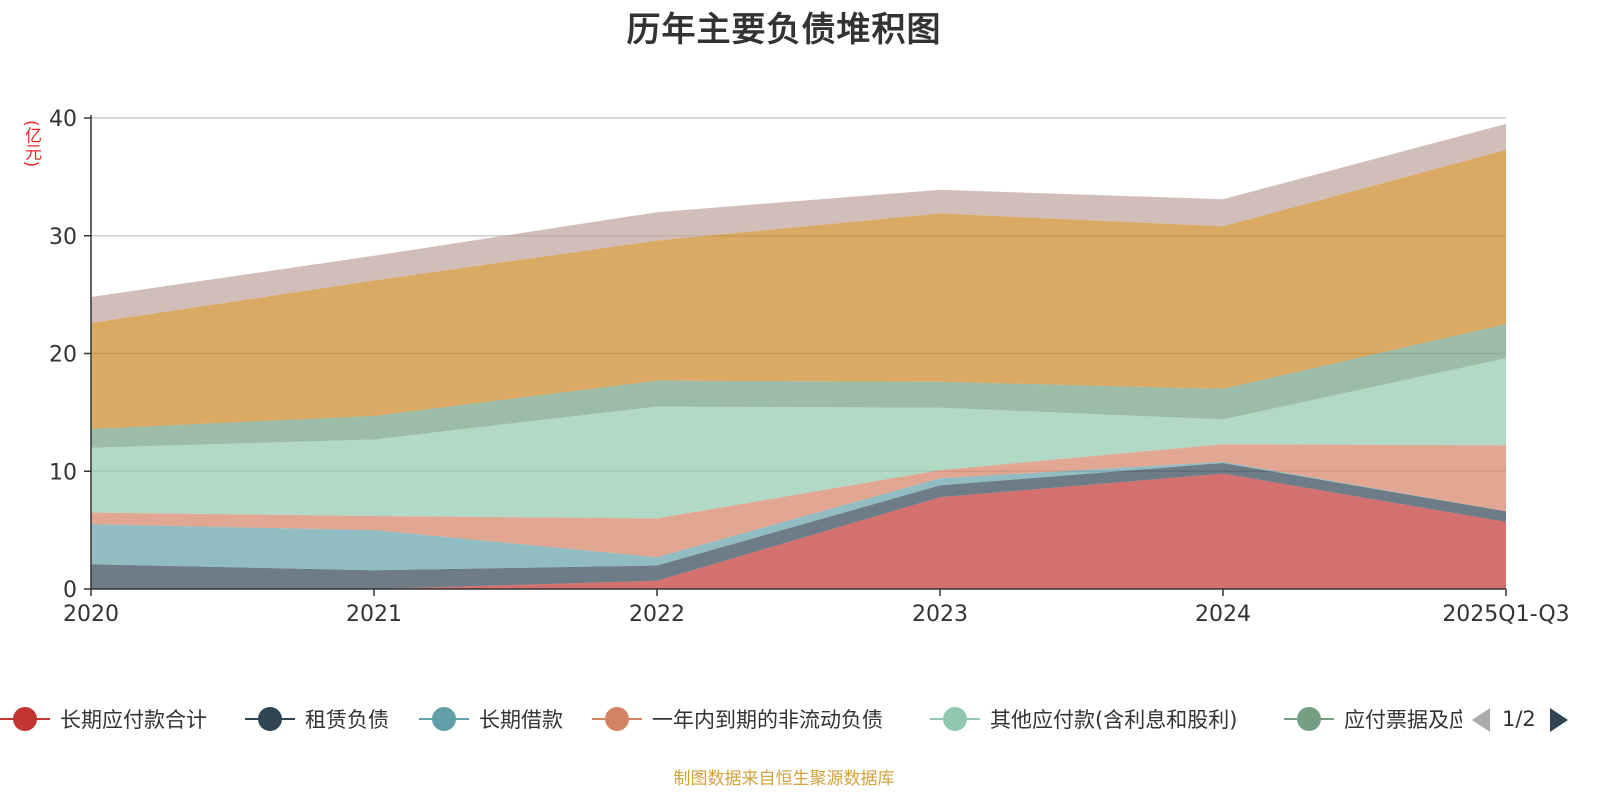 The height and width of the screenshot is (800, 1600). I want to click on area-租赁负债, so click(798, 526).